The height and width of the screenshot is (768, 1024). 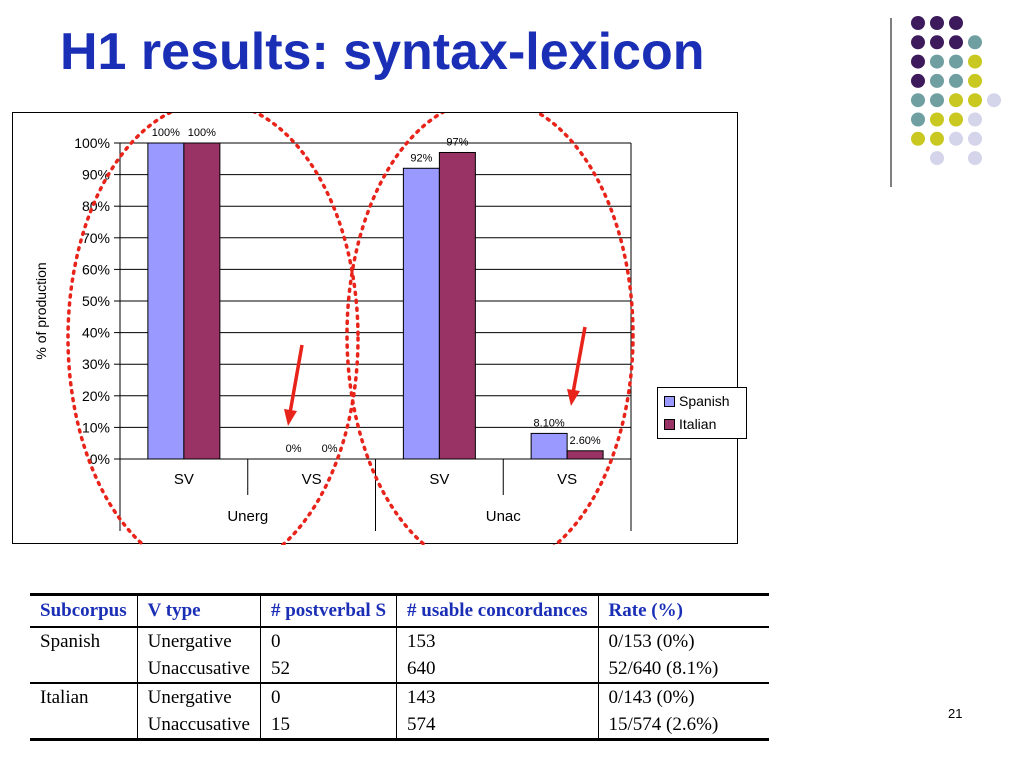 I want to click on legend-swatch-spanish, so click(x=669, y=401).